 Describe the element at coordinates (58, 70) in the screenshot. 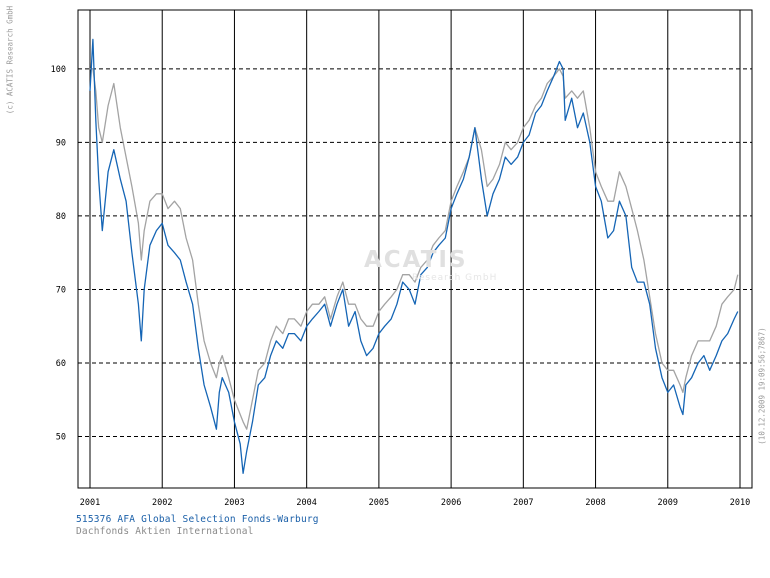

I see `y-tick-label: 100` at that location.